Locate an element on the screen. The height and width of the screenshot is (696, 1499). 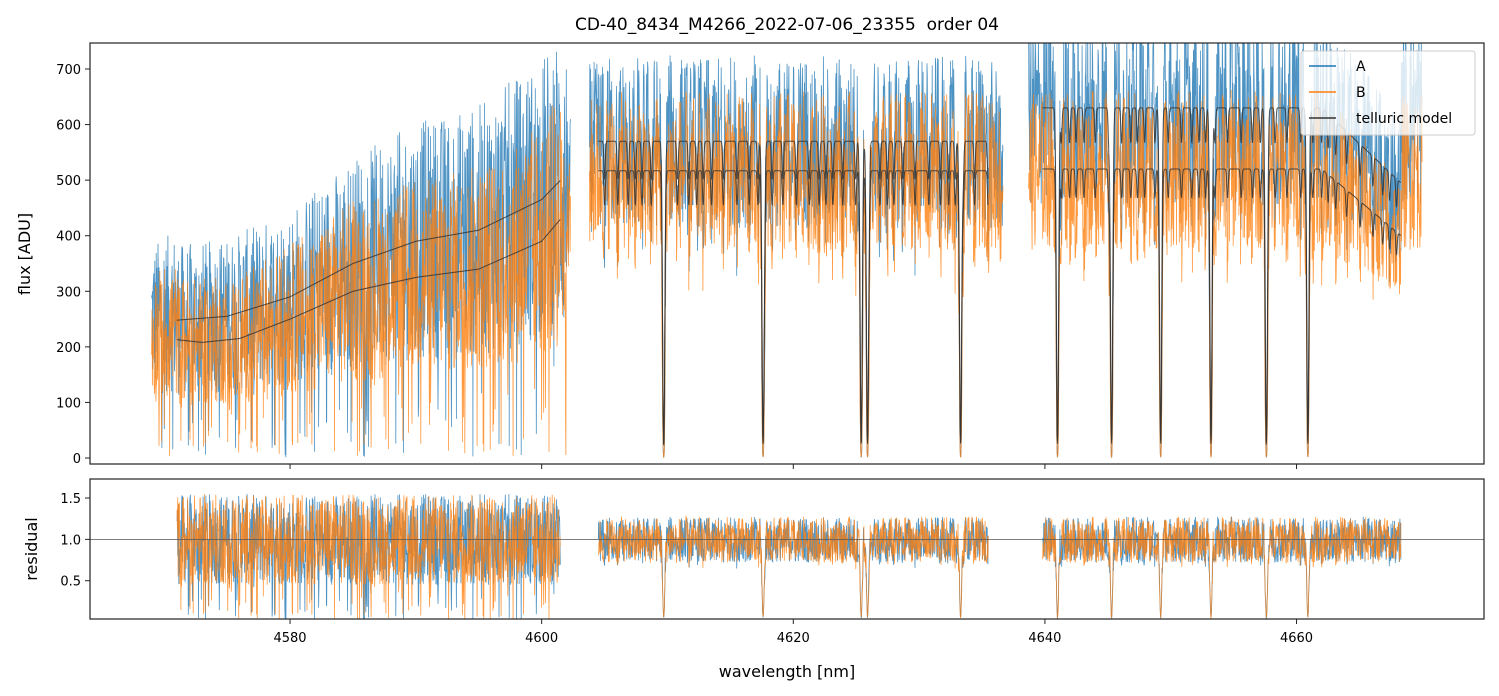
y-tick-label: 100 is located at coordinates (68, 403).